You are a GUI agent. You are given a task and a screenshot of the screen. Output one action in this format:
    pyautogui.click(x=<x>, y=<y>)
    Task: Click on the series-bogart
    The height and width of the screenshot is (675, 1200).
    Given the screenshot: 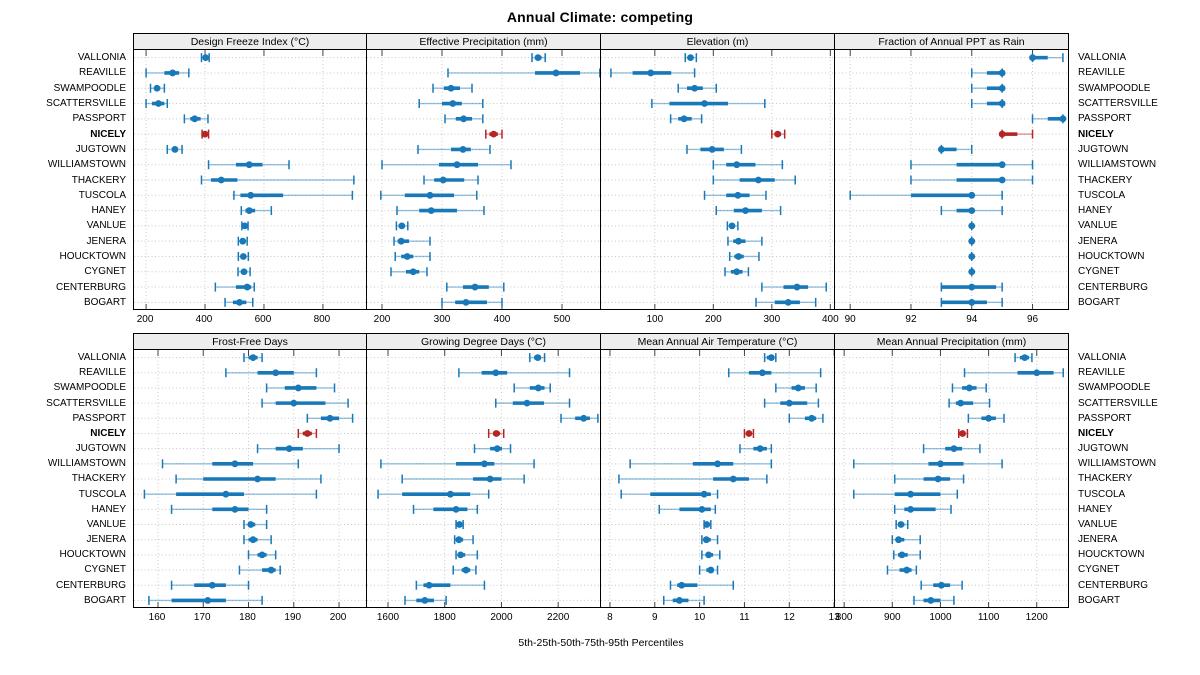 What is the action you would take?
    pyautogui.click(x=684, y=600)
    